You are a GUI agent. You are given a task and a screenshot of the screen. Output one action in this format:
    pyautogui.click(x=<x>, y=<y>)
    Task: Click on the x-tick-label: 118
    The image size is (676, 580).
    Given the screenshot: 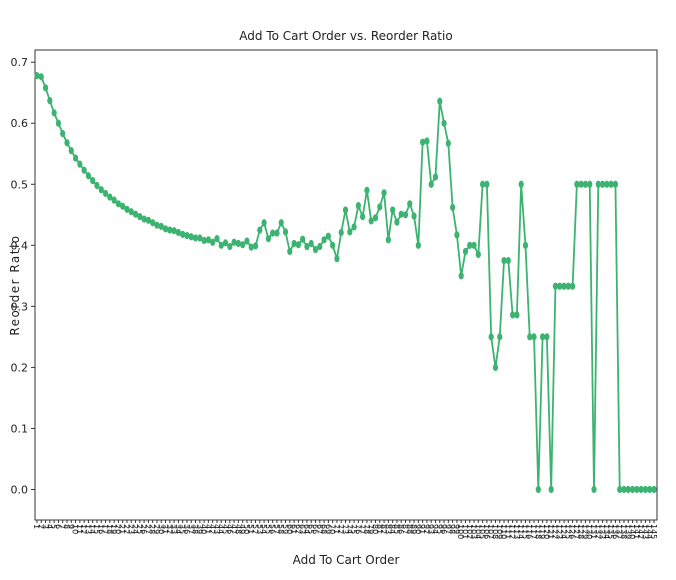 What is the action you would take?
    pyautogui.click(x=537, y=531)
    